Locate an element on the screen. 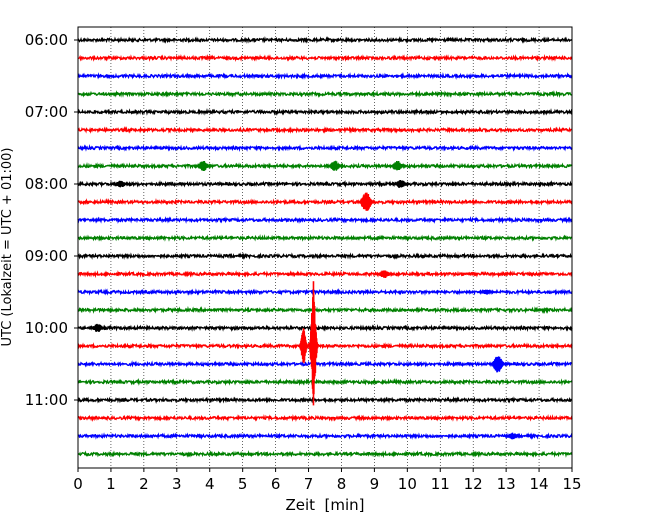 The image size is (650, 520). x-axis-label: Zeit [min] is located at coordinates (324, 505).